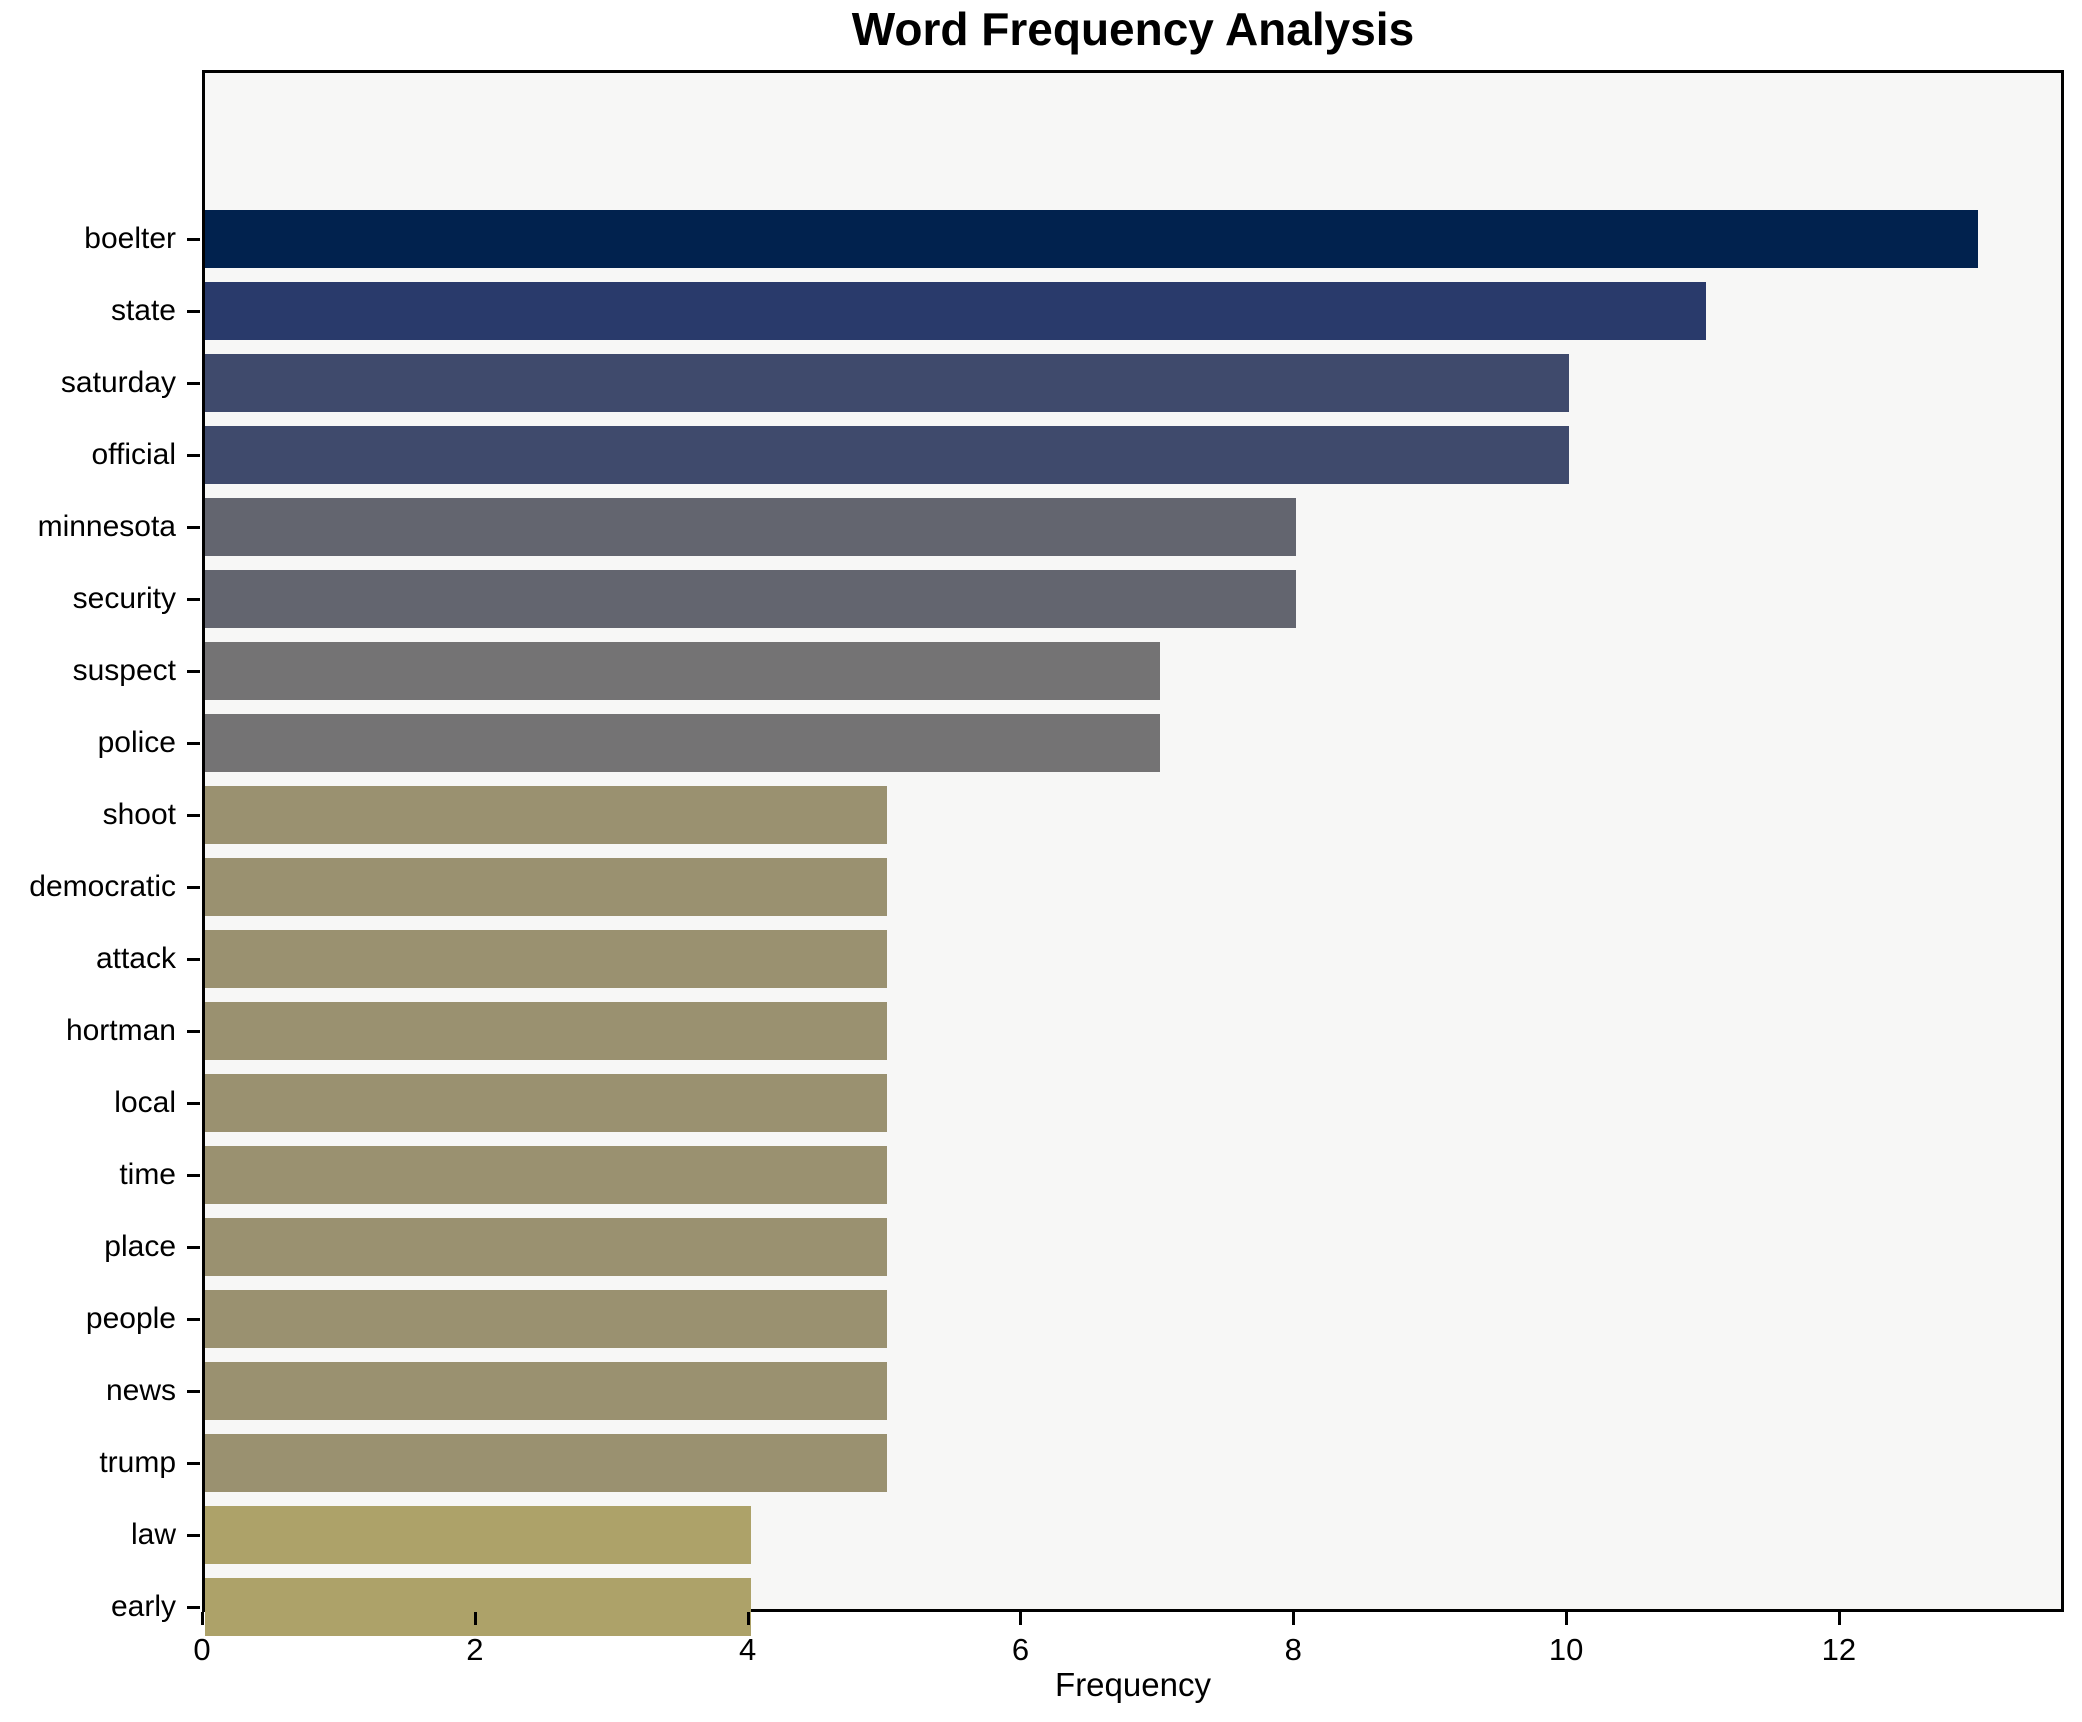 The image size is (2082, 1722). I want to click on bar-security, so click(750, 599).